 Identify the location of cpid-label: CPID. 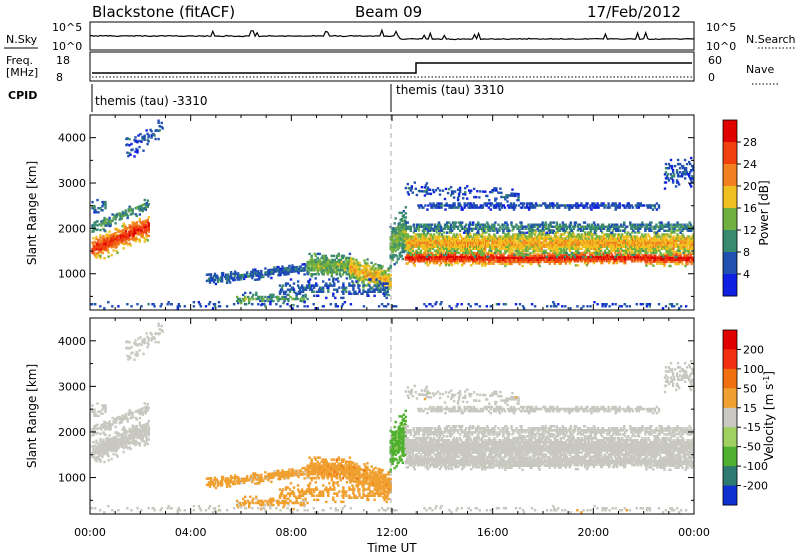
(22, 95).